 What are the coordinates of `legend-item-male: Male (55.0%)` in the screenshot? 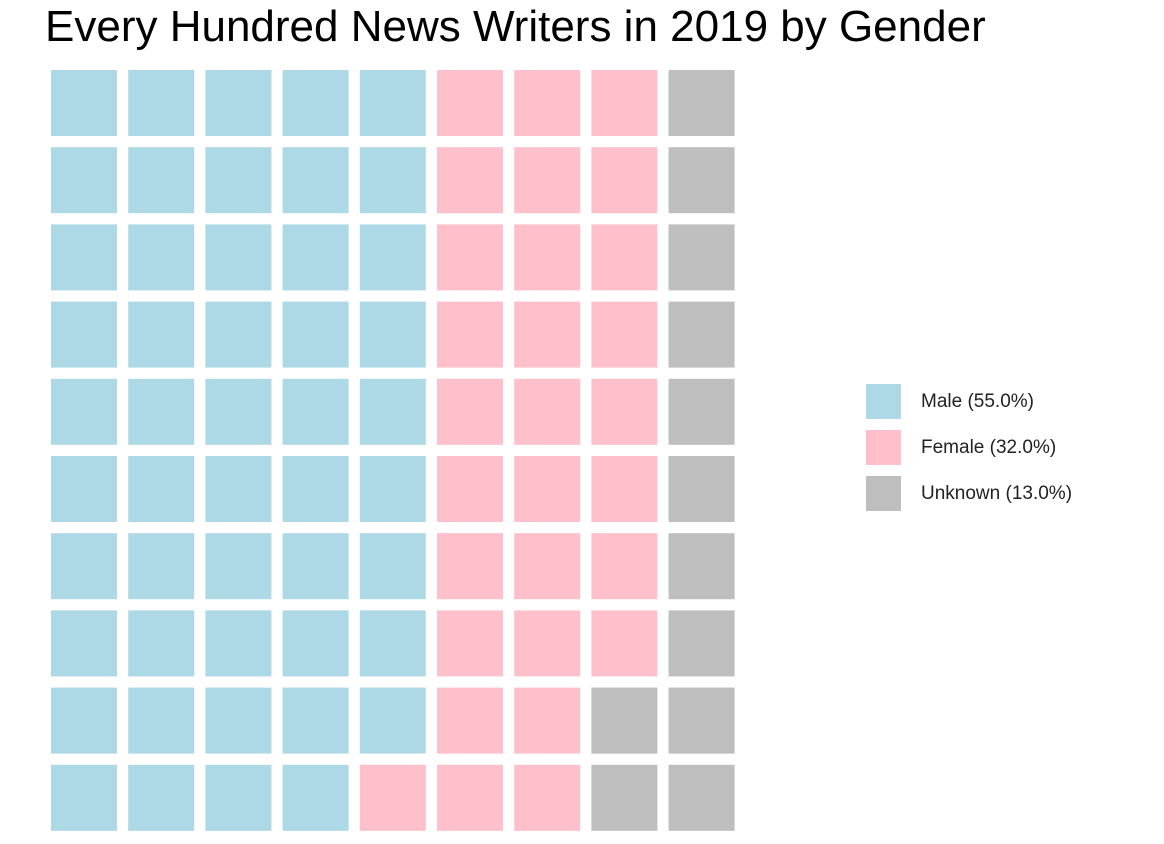 It's located at (969, 401).